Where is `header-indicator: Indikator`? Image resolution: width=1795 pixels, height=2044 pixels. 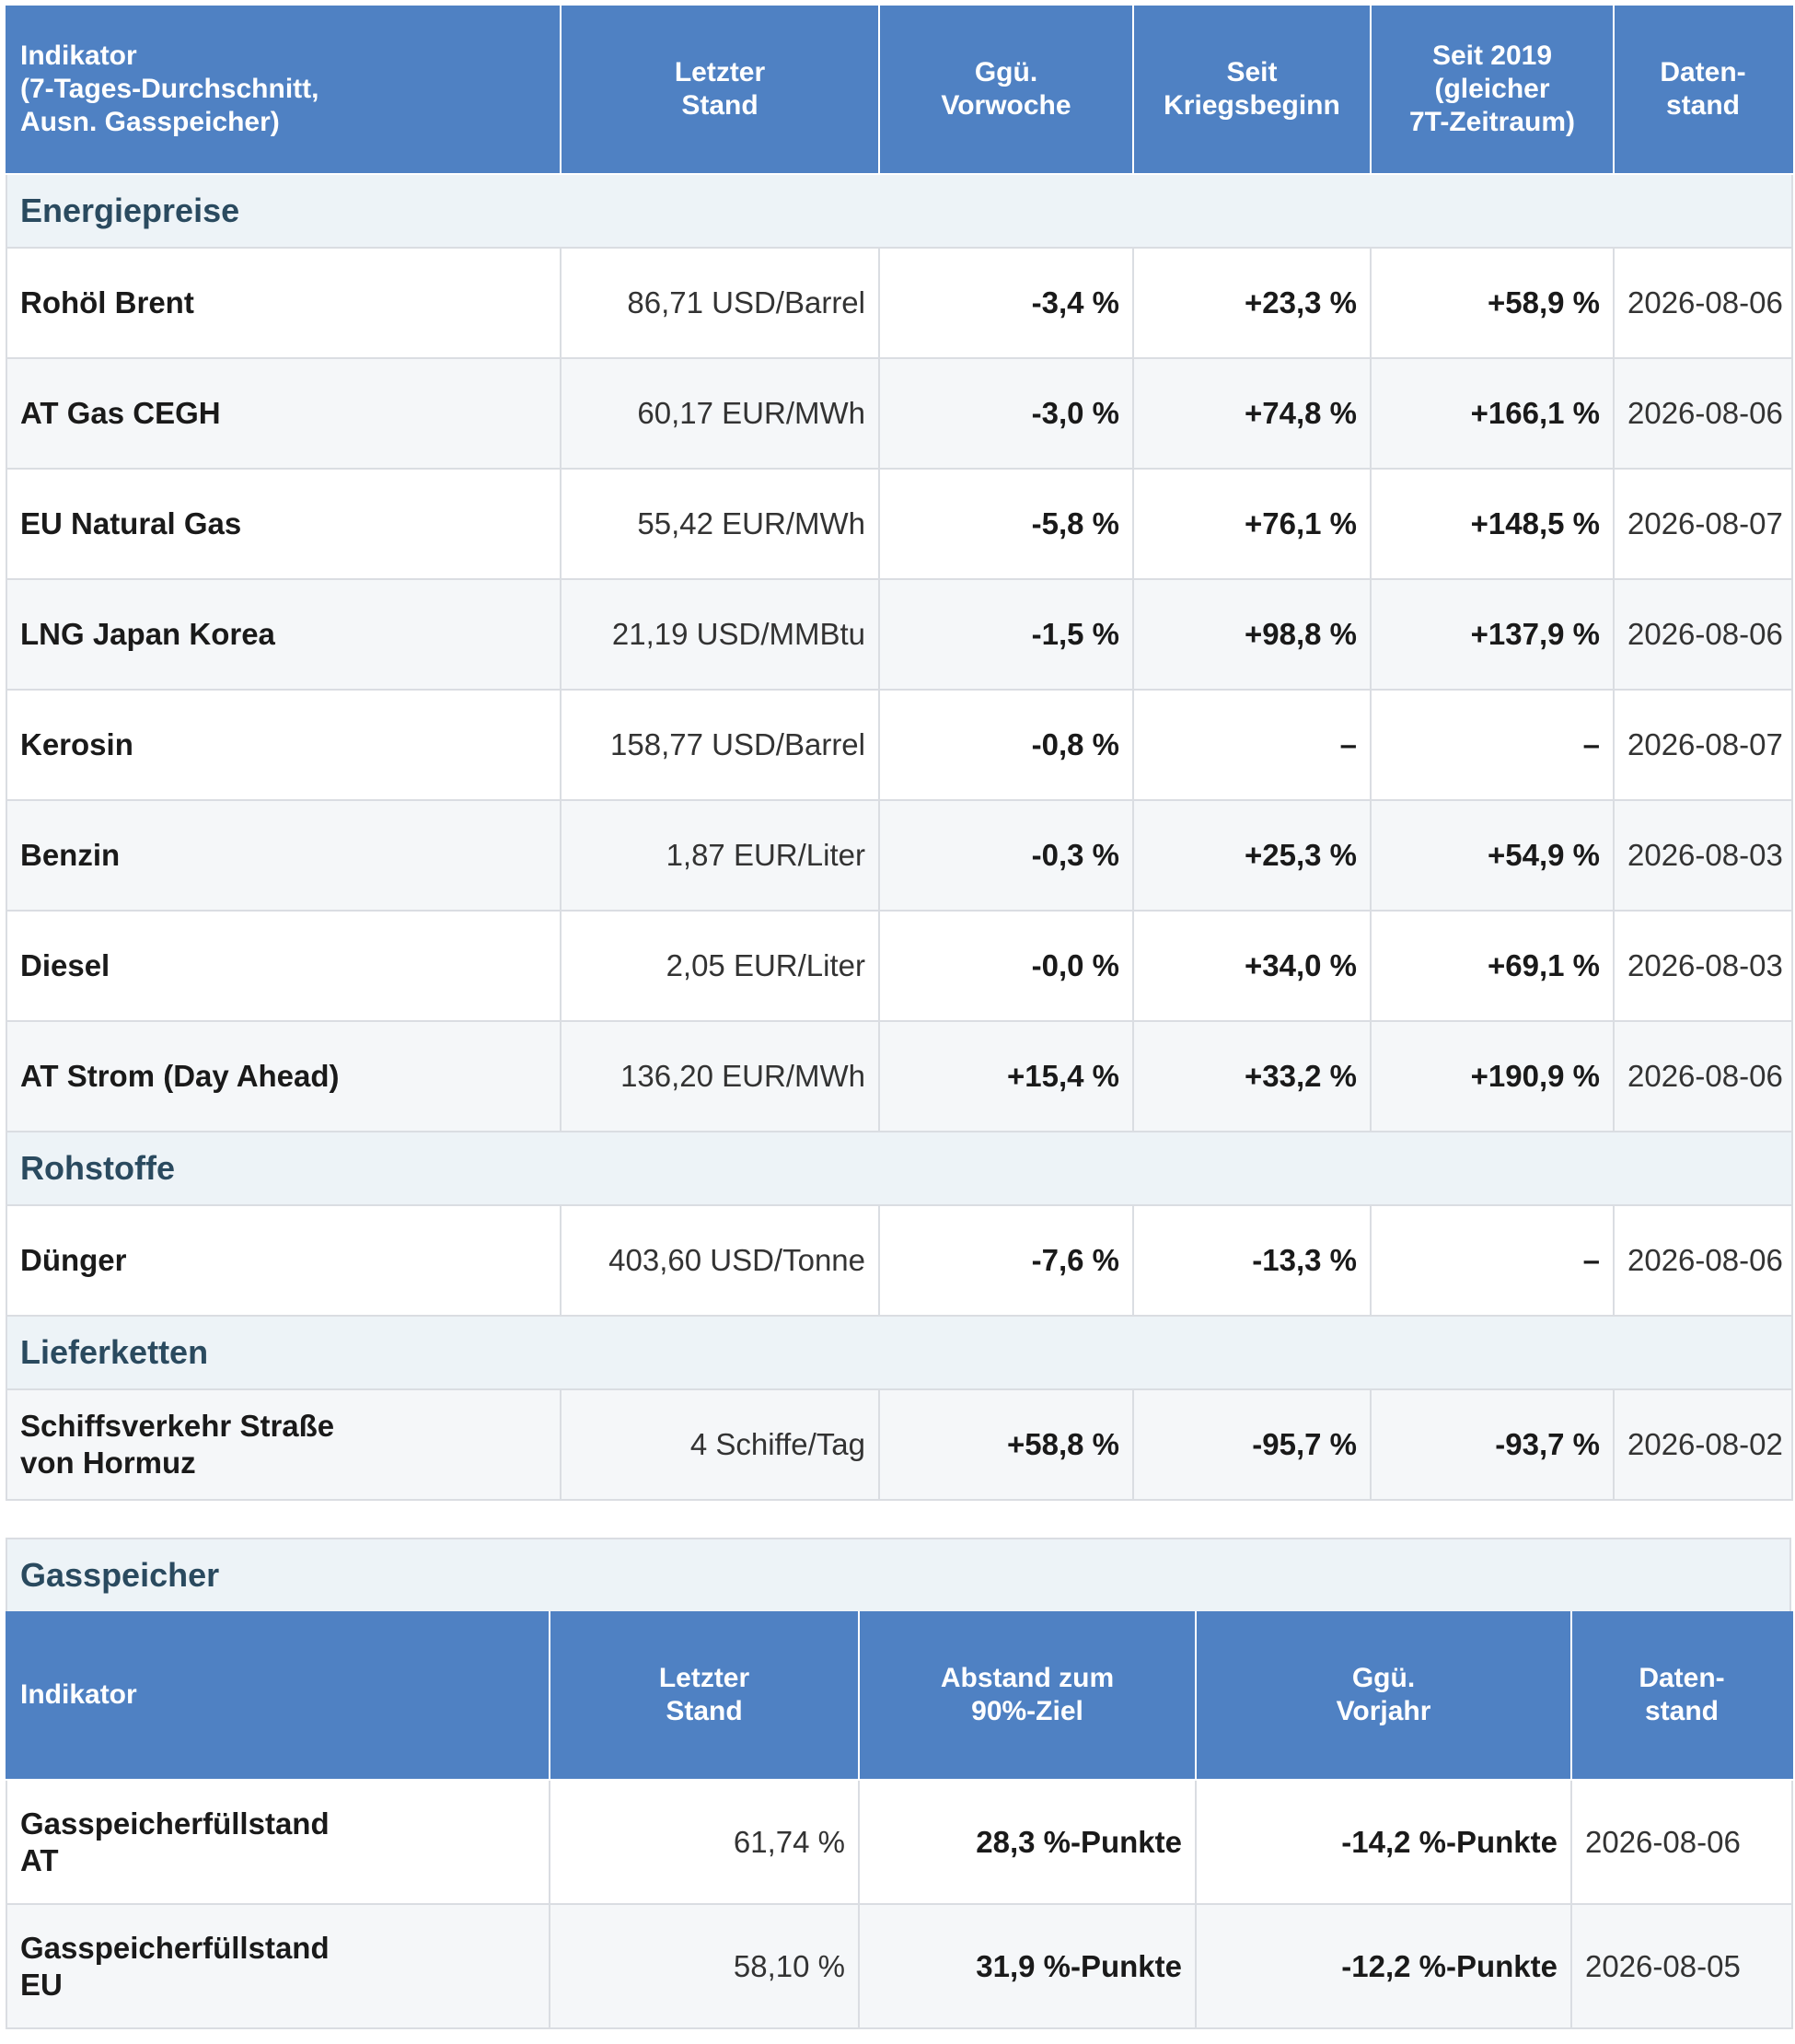
header-indicator: Indikator is located at coordinates (278, 1696).